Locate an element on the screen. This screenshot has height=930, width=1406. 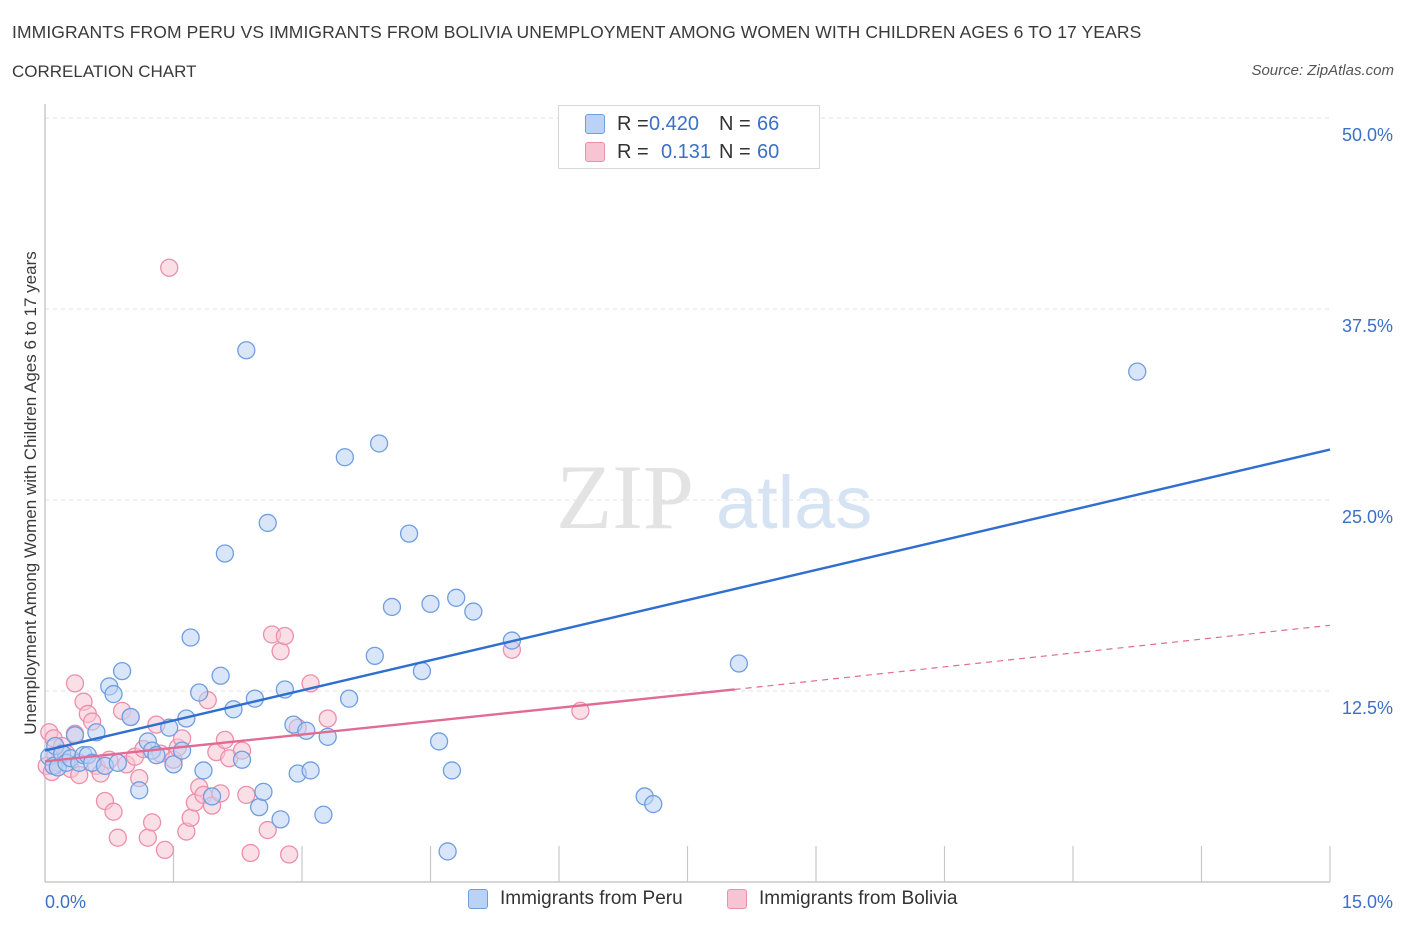
legend-row-bolivia: R = 0.131 N = 60 is located at coordinates (682, 152).